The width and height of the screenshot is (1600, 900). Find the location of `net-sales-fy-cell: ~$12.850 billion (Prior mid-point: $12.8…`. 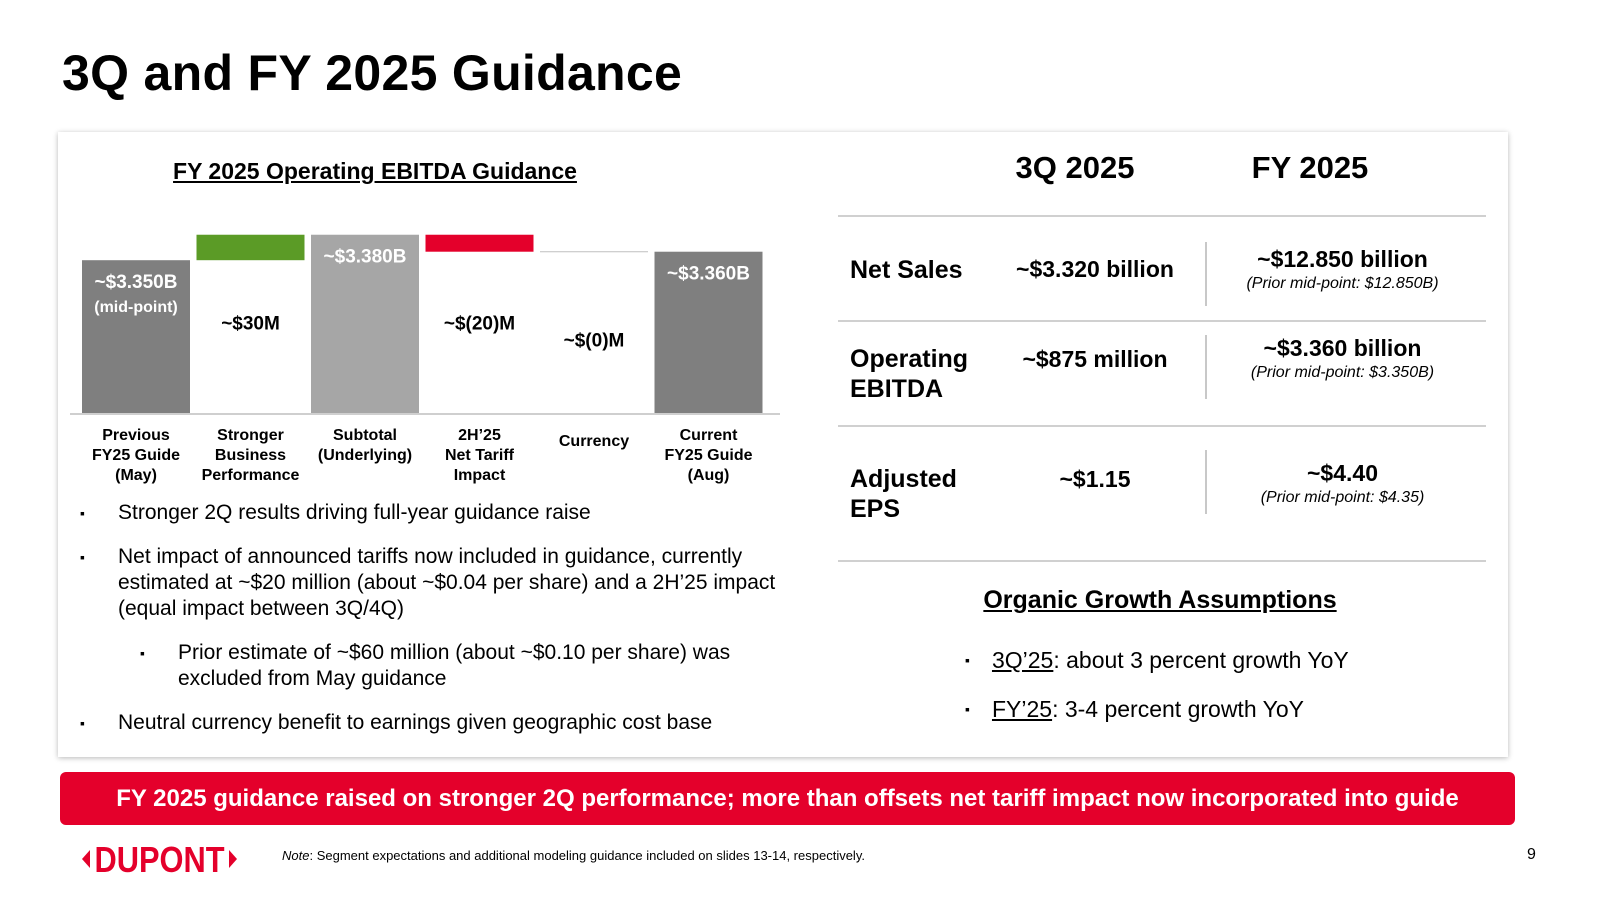

net-sales-fy-cell: ~$12.850 billion (Prior mid-point: $12.8… is located at coordinates (1342, 269).